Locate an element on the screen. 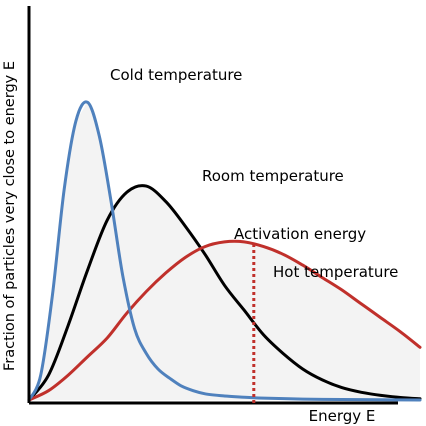 The image size is (426, 426). activation-energy-label: Activation energy is located at coordinates (300, 234).